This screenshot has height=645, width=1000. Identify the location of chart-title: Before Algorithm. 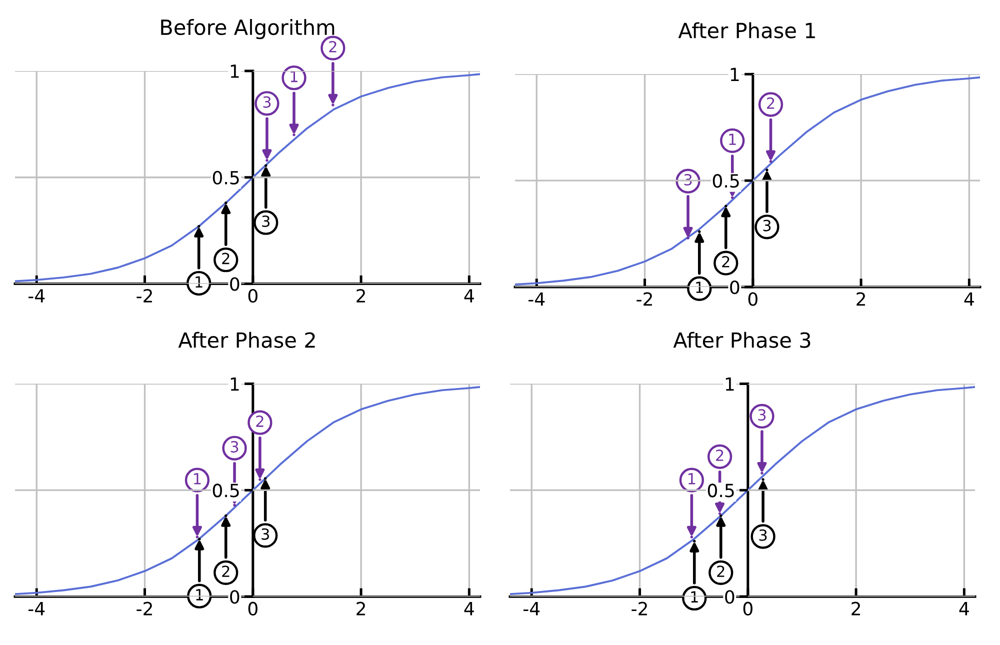
(247, 29).